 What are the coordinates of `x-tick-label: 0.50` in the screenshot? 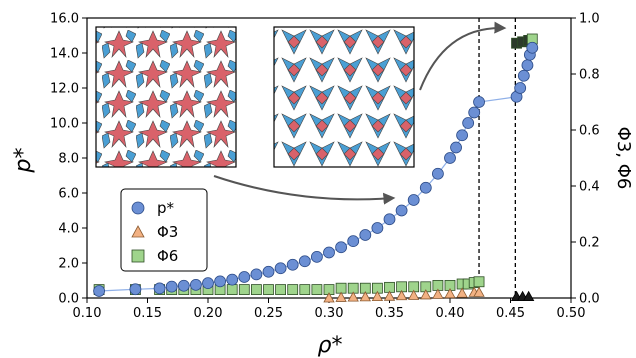 It's located at (571, 313).